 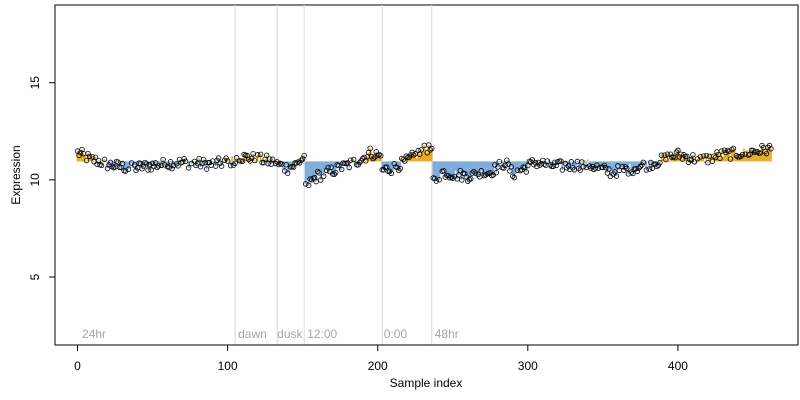 What do you see at coordinates (42, 178) in the screenshot?
I see `y-axis: 5 10 15` at bounding box center [42, 178].